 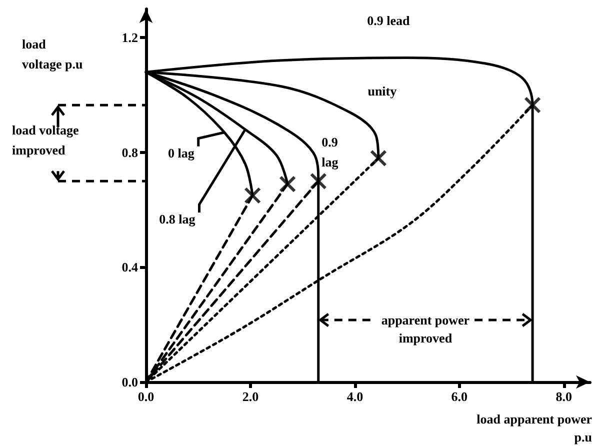 I want to click on y-tick-label: 0.8, so click(x=130, y=152).